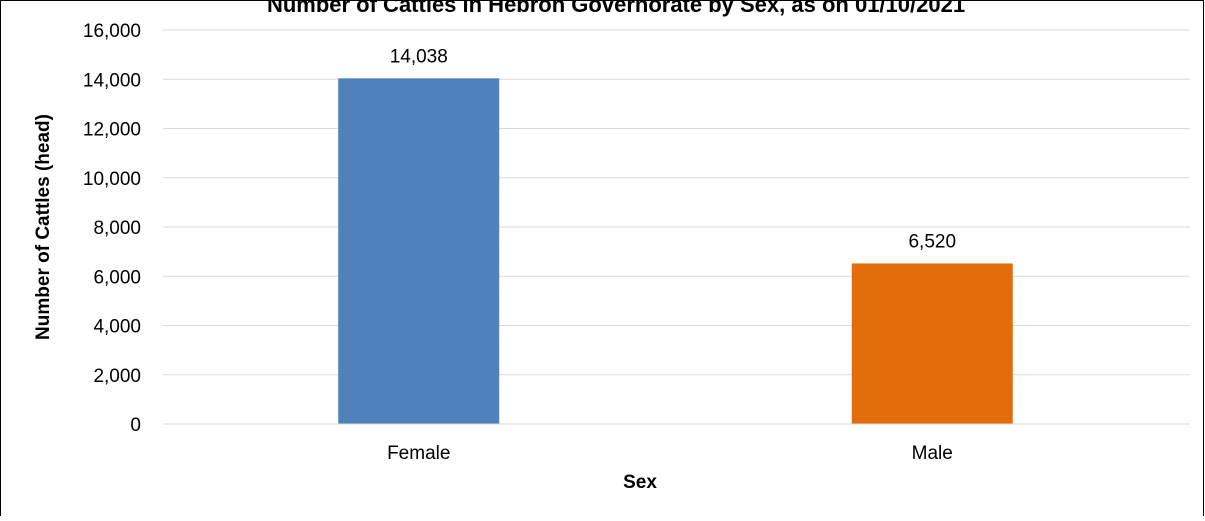 The height and width of the screenshot is (521, 1205). What do you see at coordinates (117, 327) in the screenshot?
I see `y-tick-label: 4,000` at bounding box center [117, 327].